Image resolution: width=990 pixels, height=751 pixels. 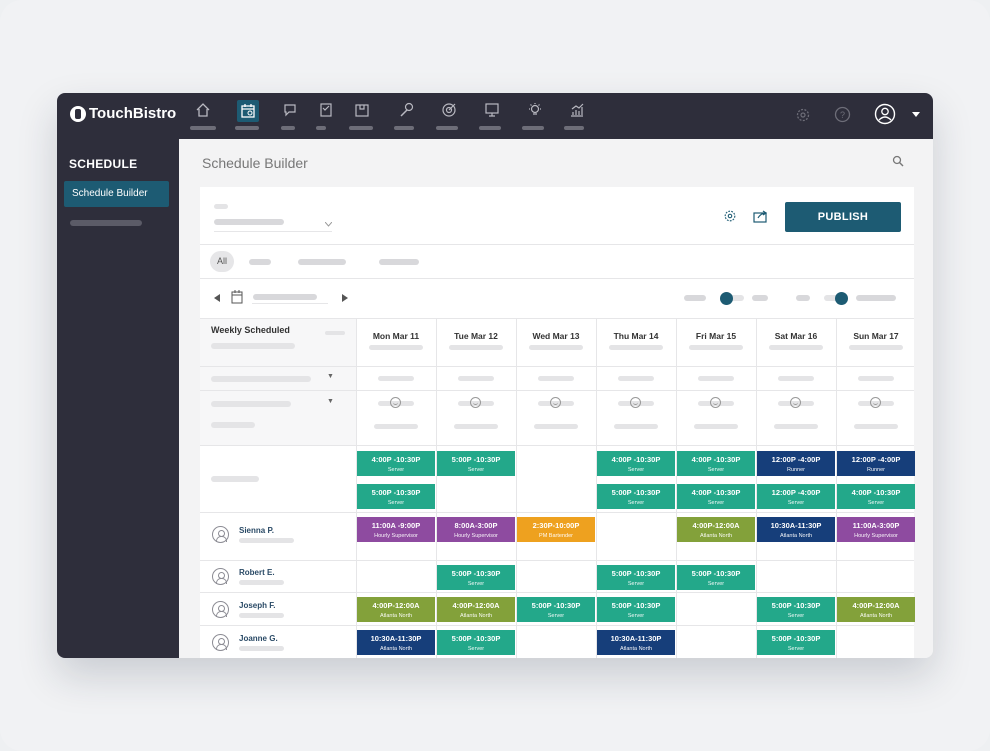 What do you see at coordinates (221, 206) in the screenshot?
I see `location-label-placeholder` at bounding box center [221, 206].